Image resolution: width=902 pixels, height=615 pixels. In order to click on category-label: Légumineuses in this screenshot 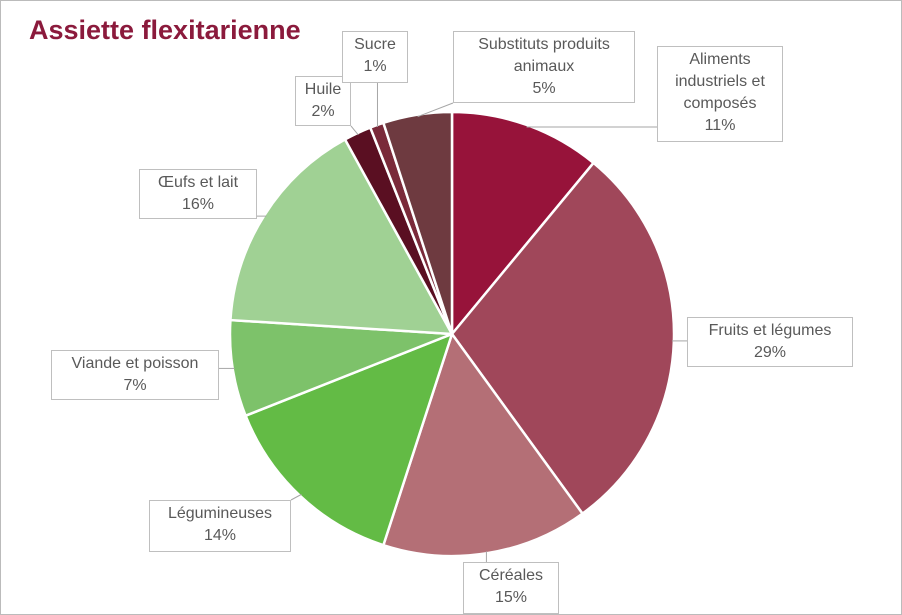, I will do `click(220, 513)`.